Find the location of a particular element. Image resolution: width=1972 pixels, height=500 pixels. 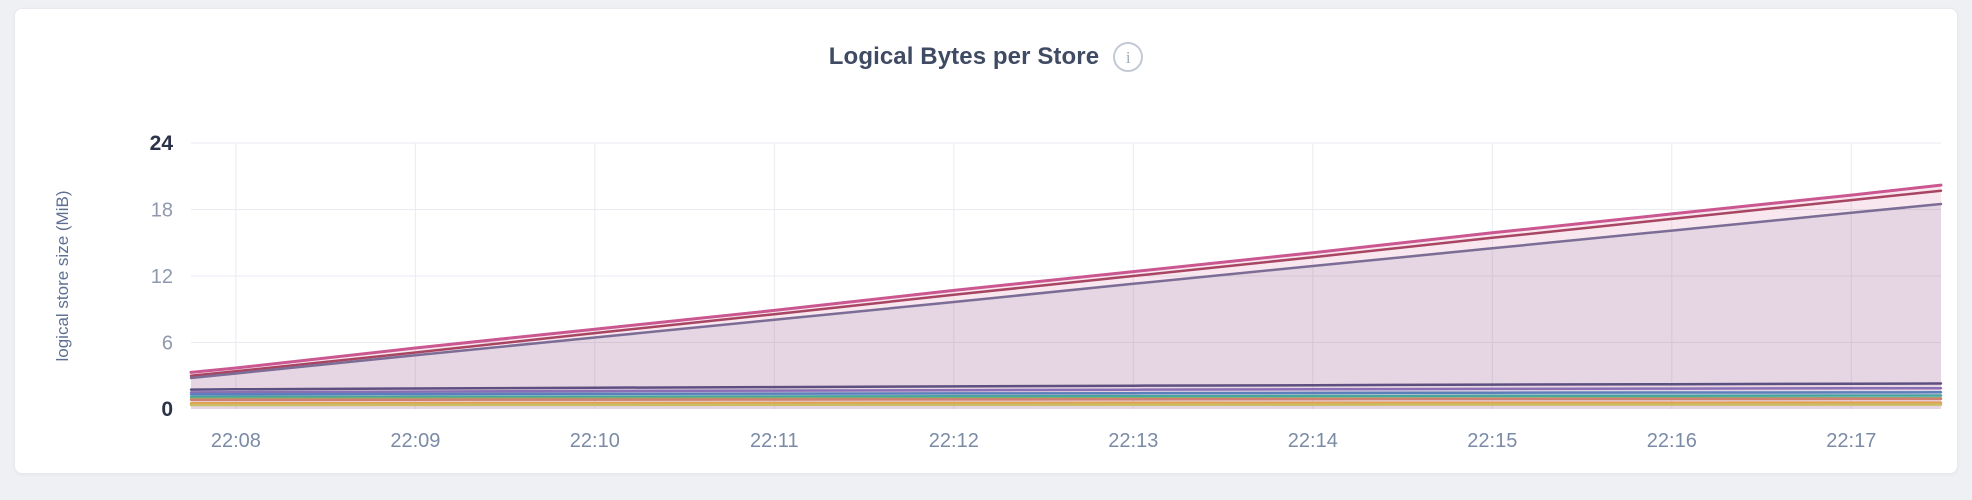

svg-text: 22:10 is located at coordinates (595, 441).